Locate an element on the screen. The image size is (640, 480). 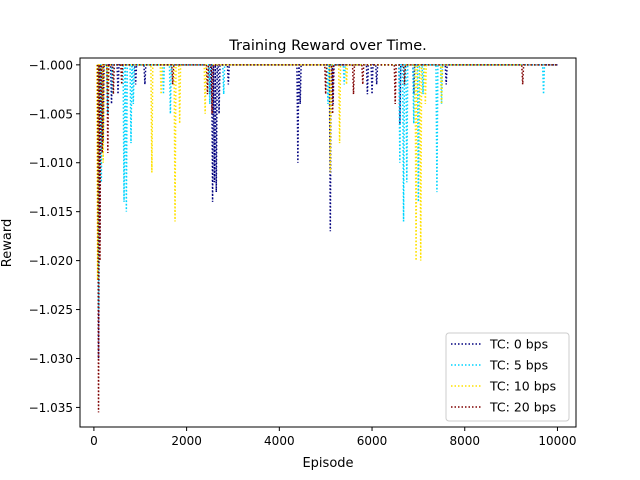
legend: TC: 0 bps TC: 5 bps TC: 10 bps TC: 20 bps is located at coordinates (507, 377).